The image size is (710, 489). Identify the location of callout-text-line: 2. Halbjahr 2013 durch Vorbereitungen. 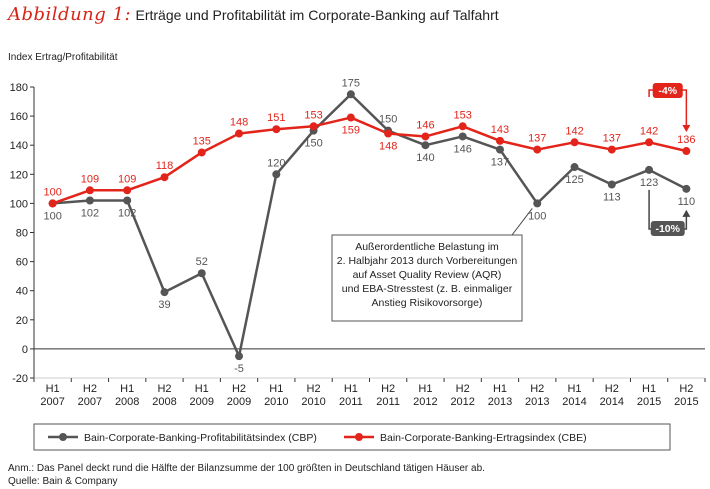
(427, 261).